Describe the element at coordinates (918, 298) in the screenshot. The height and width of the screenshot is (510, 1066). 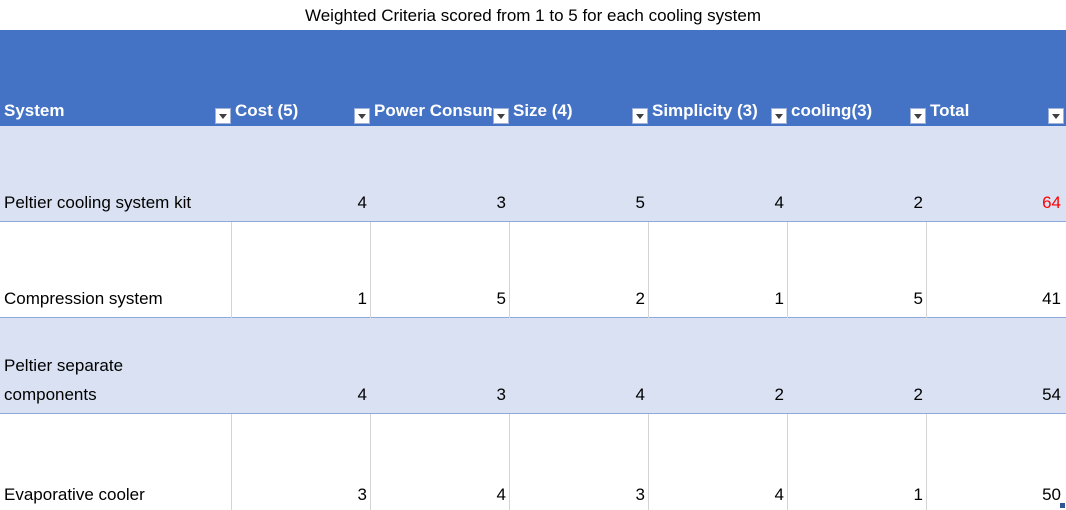
I see `cell-cooling: 5` at that location.